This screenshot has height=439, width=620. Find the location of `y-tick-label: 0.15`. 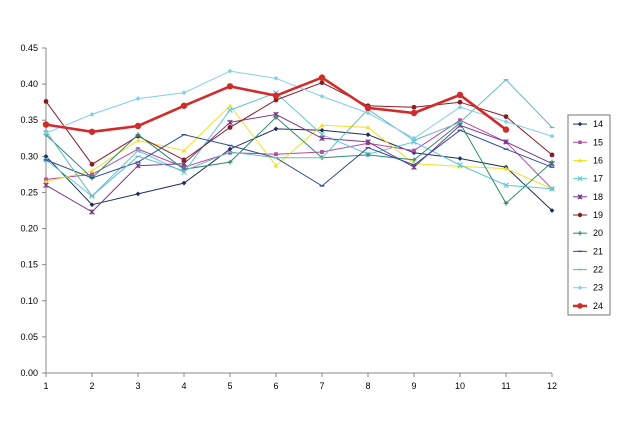

y-tick-label: 0.15 is located at coordinates (29, 265).